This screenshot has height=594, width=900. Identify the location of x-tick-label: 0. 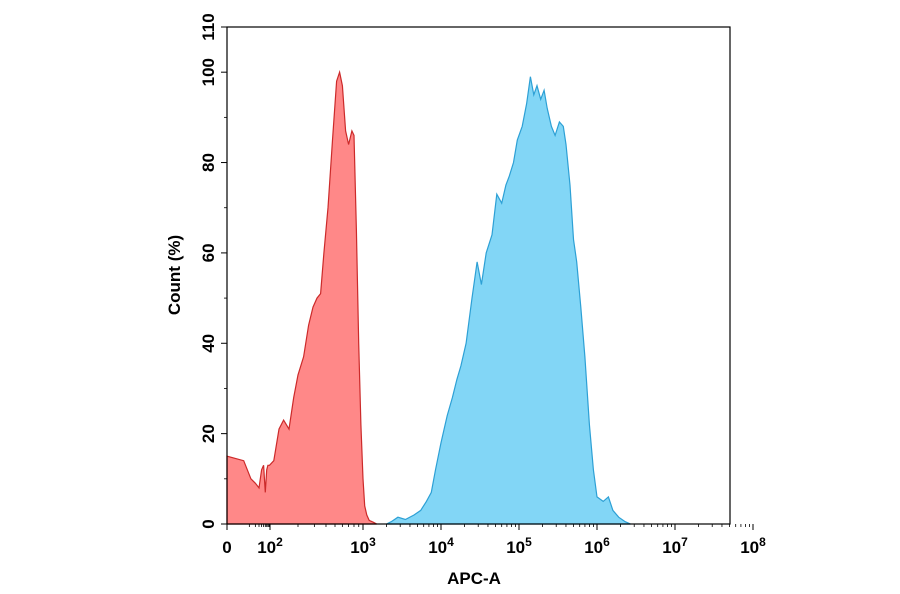
(226, 547).